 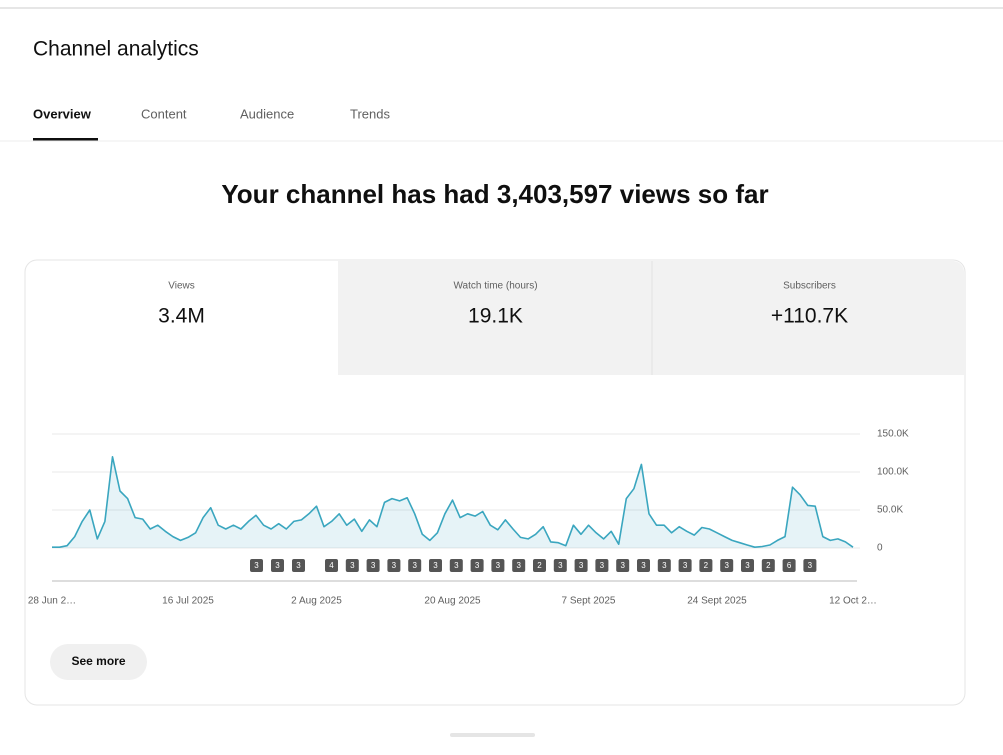 I want to click on metric-label: Subscribers, so click(x=809, y=286).